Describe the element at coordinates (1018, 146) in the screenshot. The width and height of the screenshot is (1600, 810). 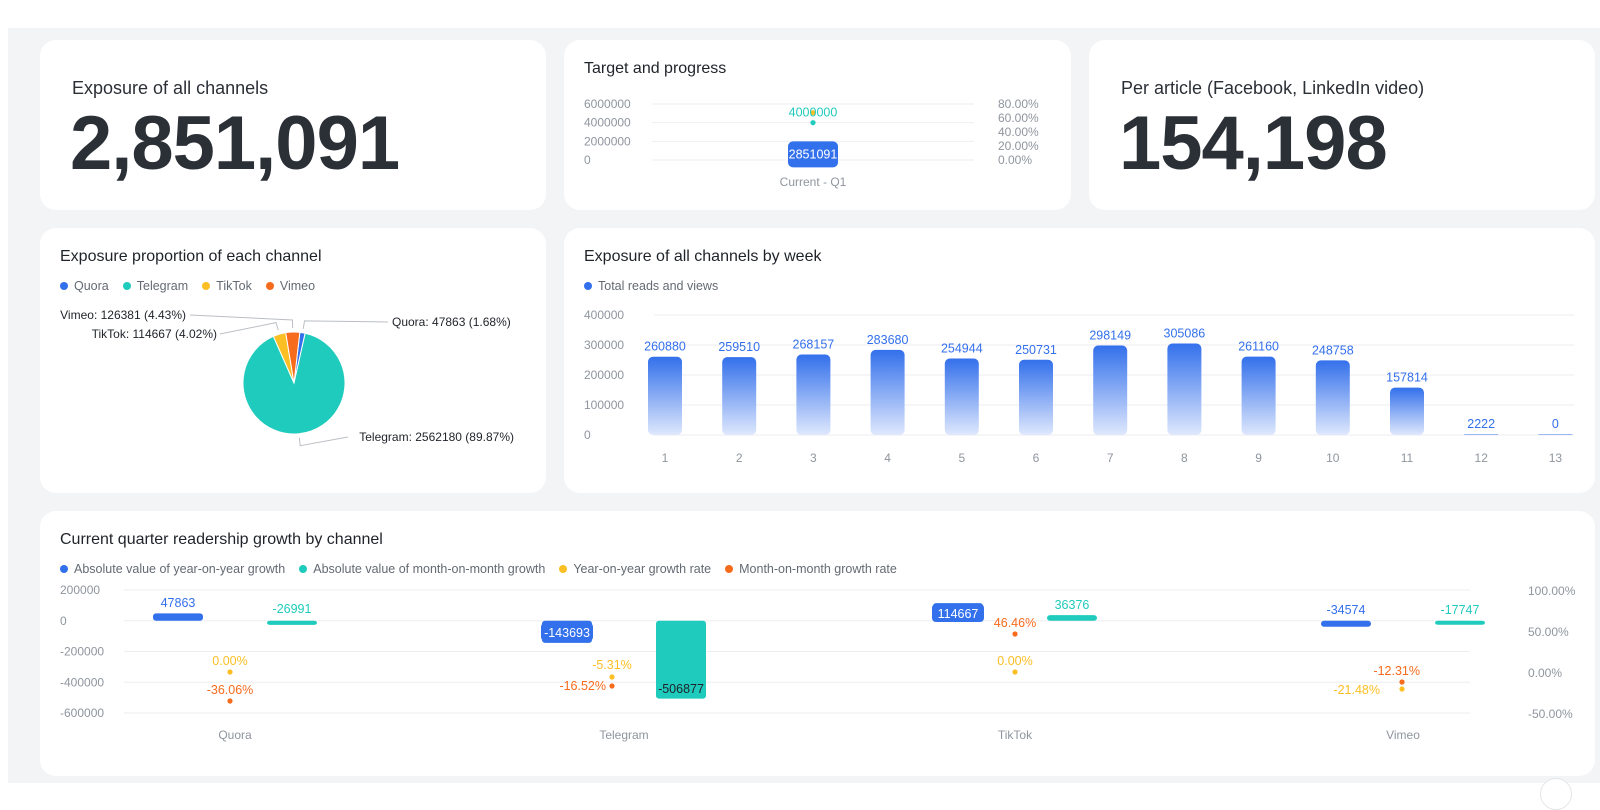
I see `y2-tick-label: 20.00%` at that location.